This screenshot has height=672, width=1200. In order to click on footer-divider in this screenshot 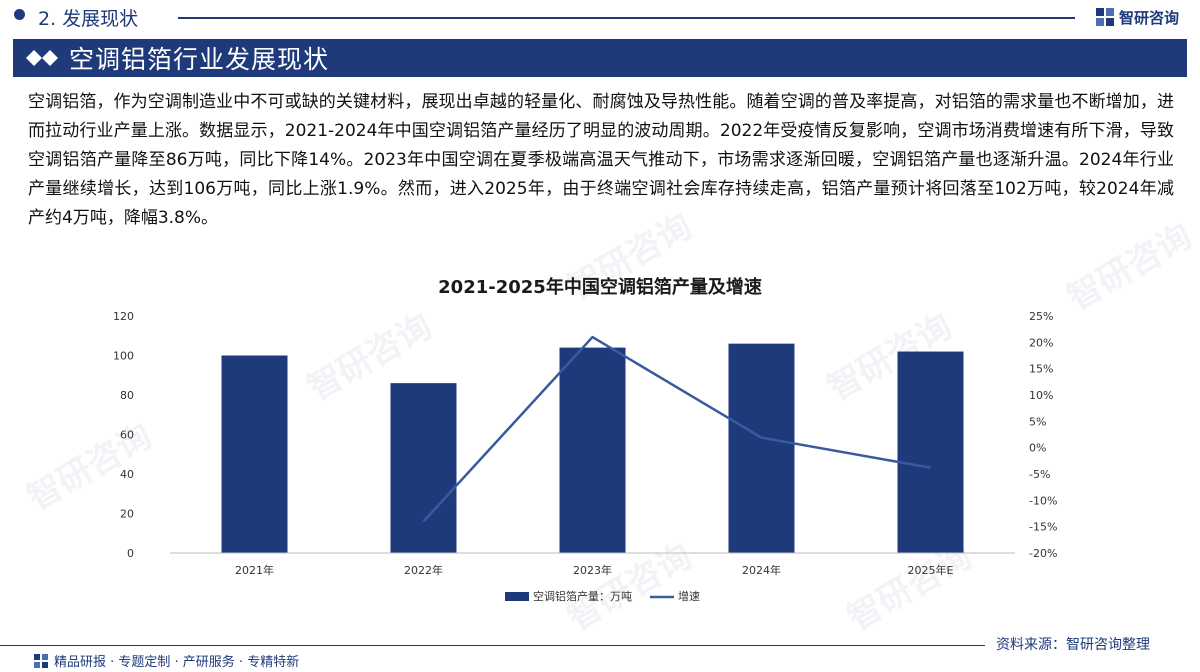, I will do `click(492, 645)`.